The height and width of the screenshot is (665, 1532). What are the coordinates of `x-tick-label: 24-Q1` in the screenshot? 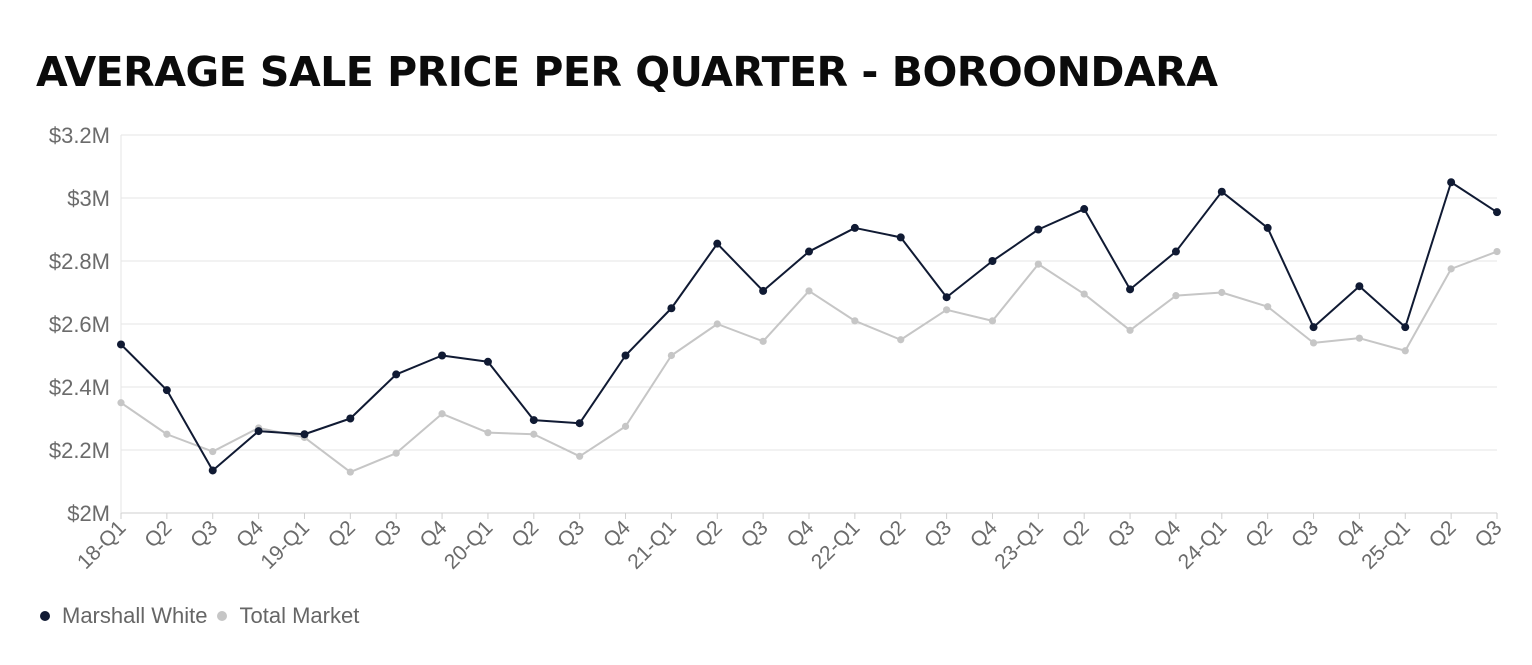 It's located at (1203, 545).